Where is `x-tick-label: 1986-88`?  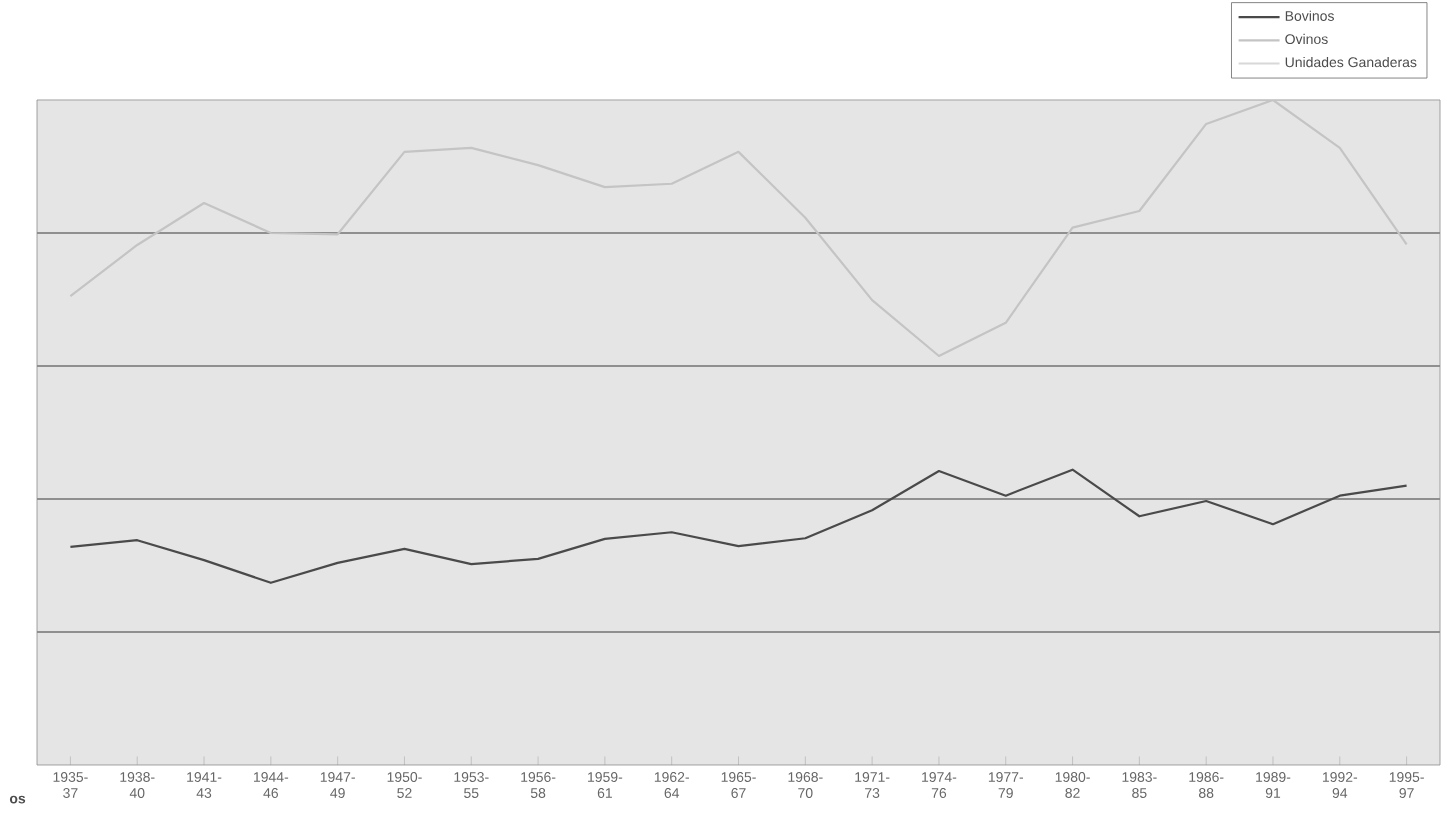
x-tick-label: 1986-88 is located at coordinates (1206, 785).